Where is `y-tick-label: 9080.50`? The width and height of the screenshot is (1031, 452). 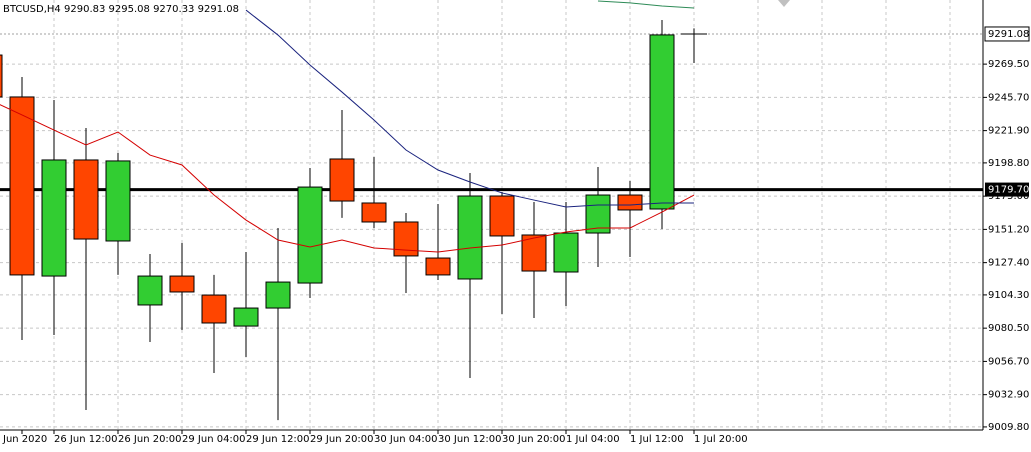
y-tick-label: 9080.50 is located at coordinates (1008, 328).